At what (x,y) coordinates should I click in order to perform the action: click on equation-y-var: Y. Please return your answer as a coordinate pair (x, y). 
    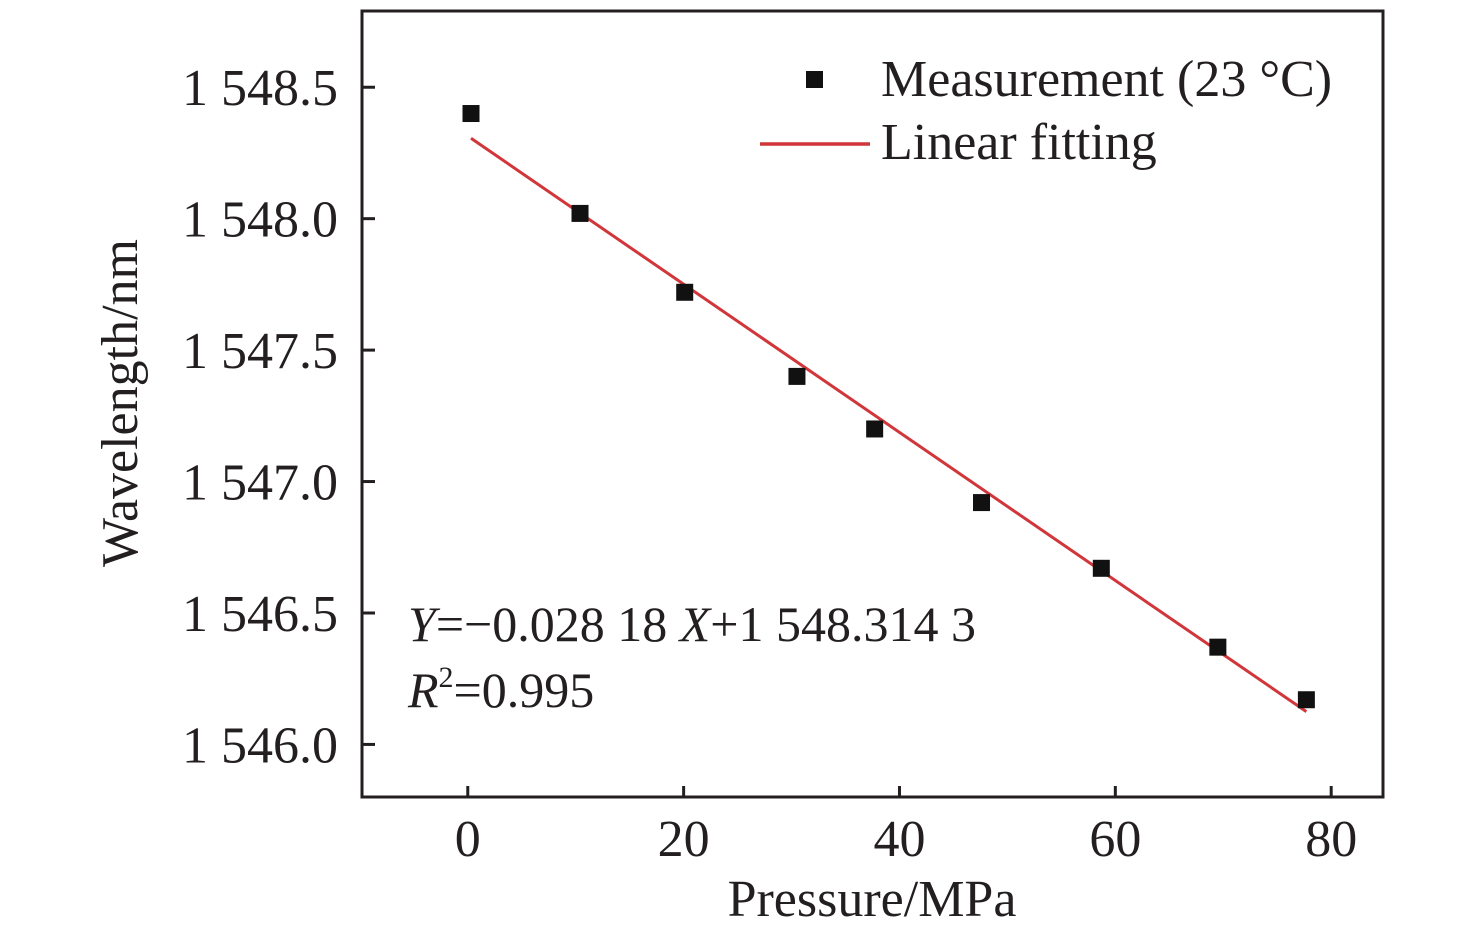
    Looking at the image, I should click on (424, 624).